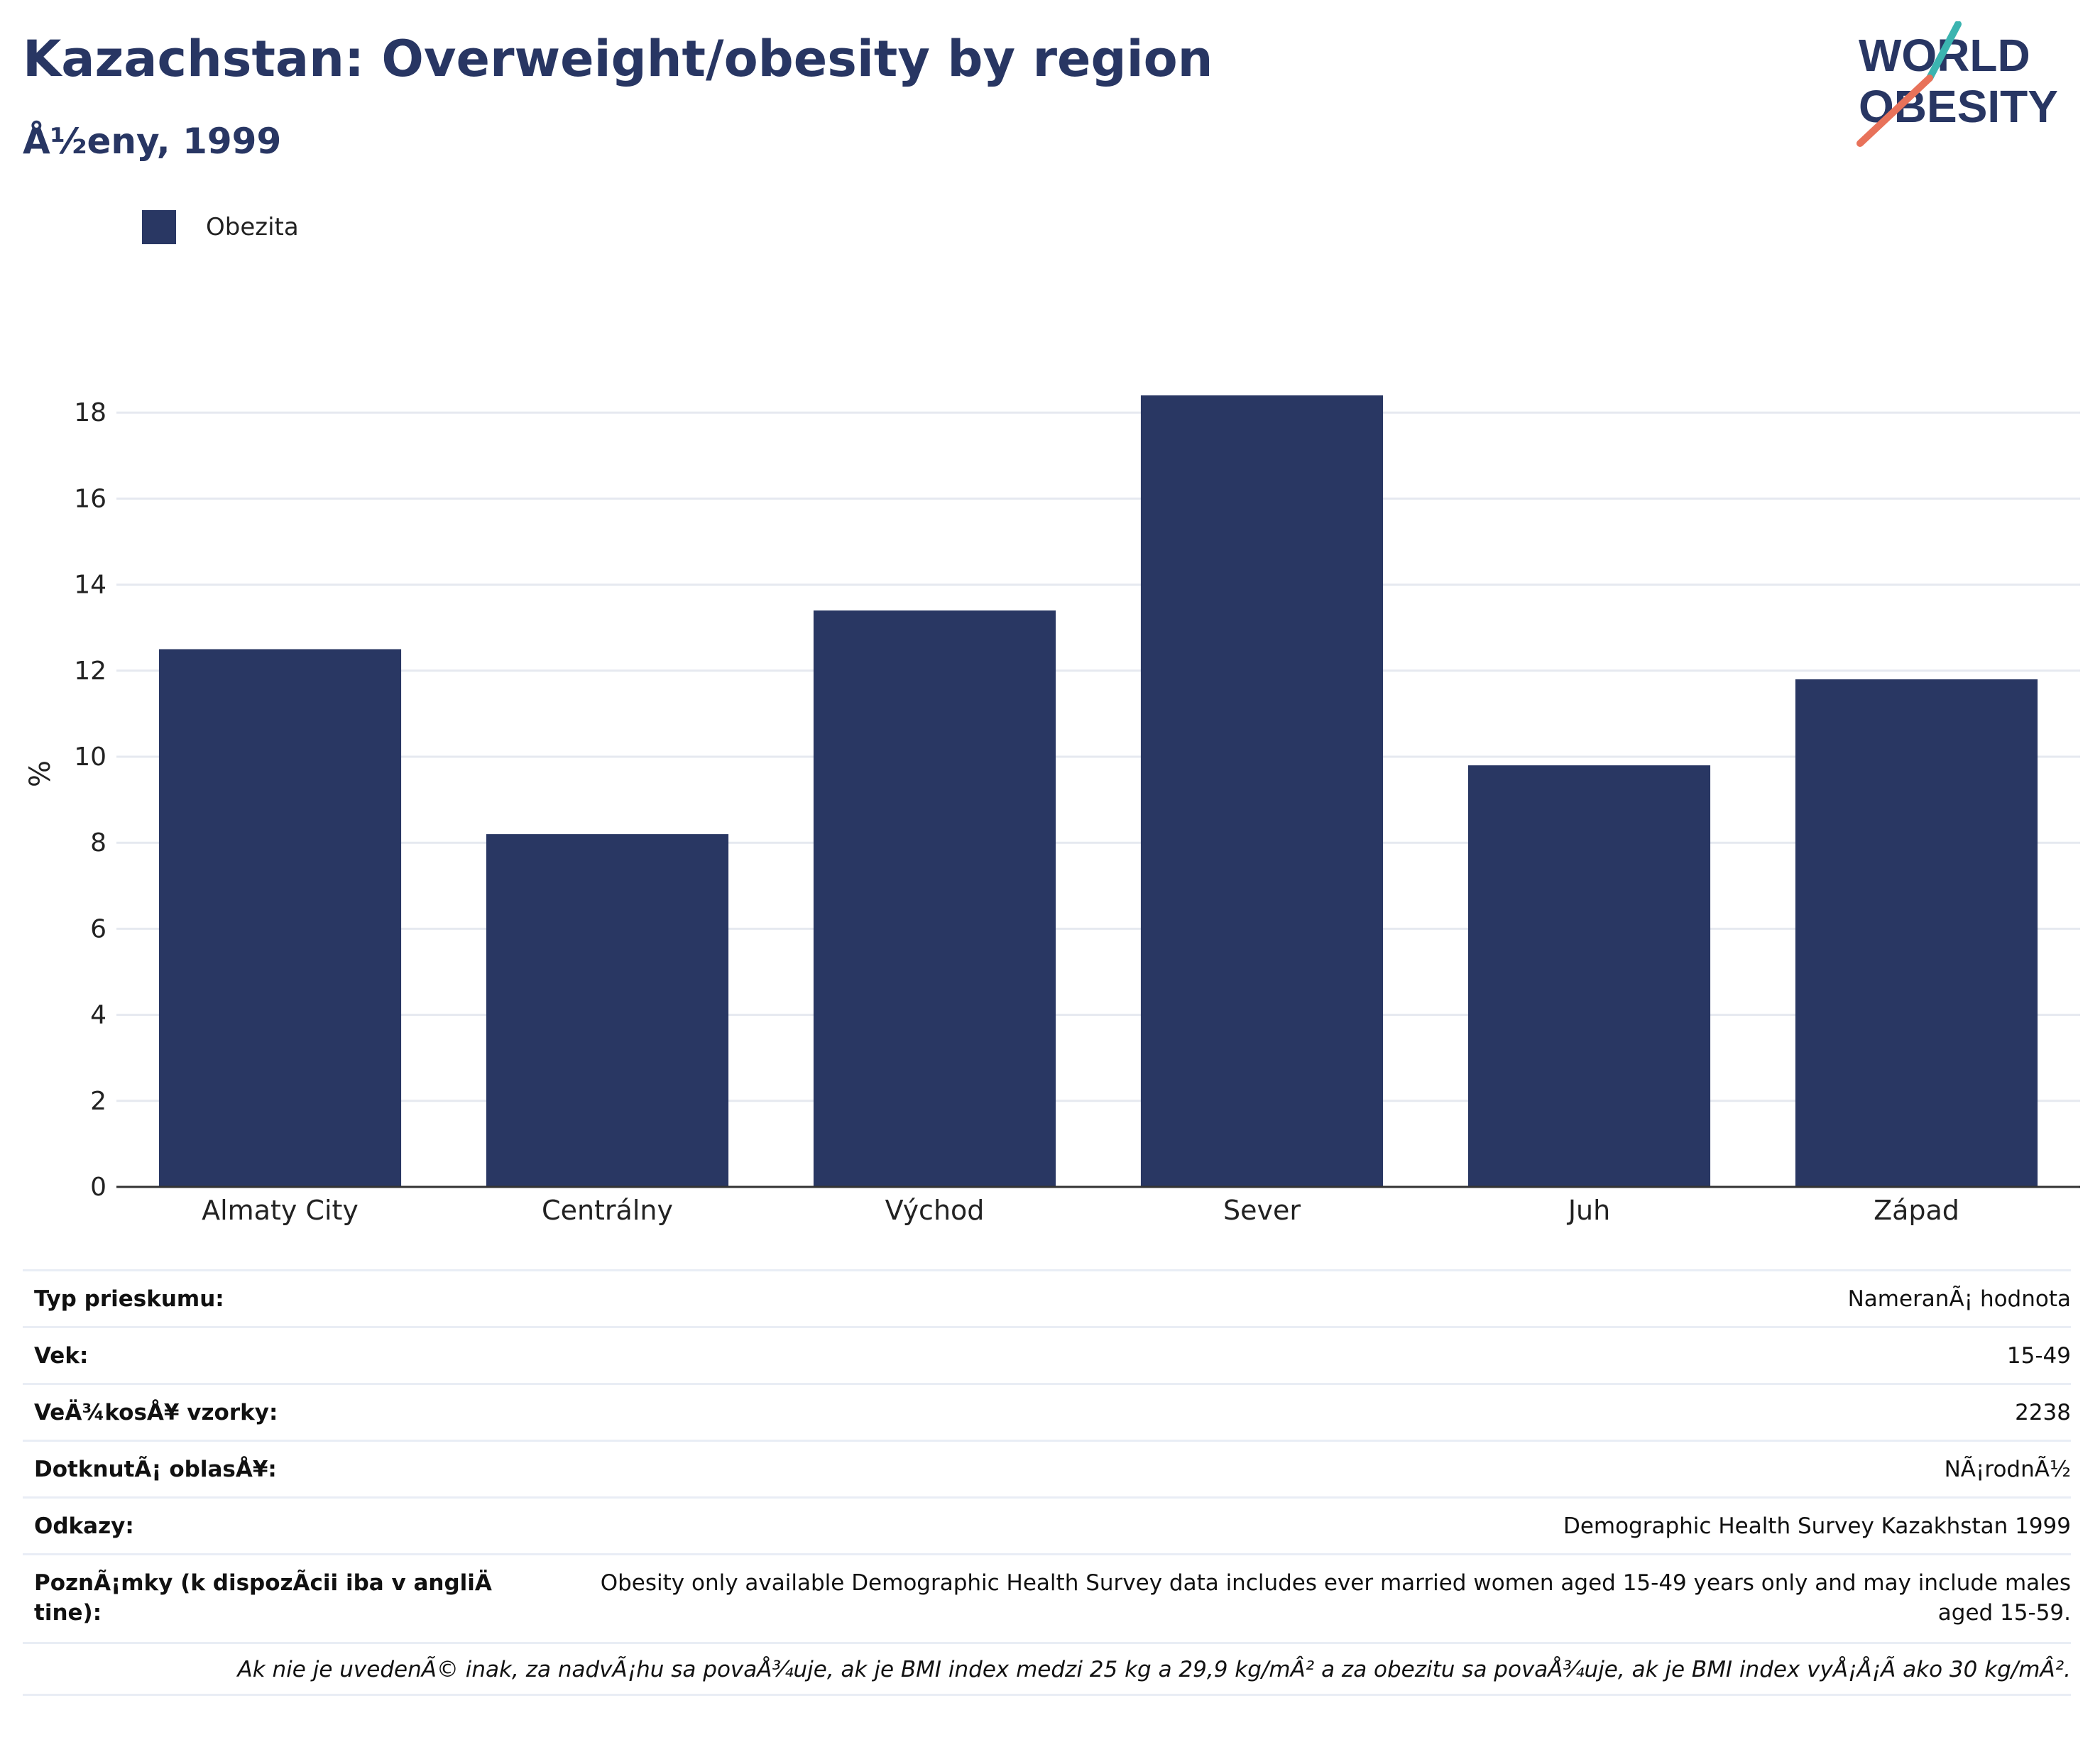  What do you see at coordinates (129, 1299) in the screenshot?
I see `info-key: Typ prieskumu:` at bounding box center [129, 1299].